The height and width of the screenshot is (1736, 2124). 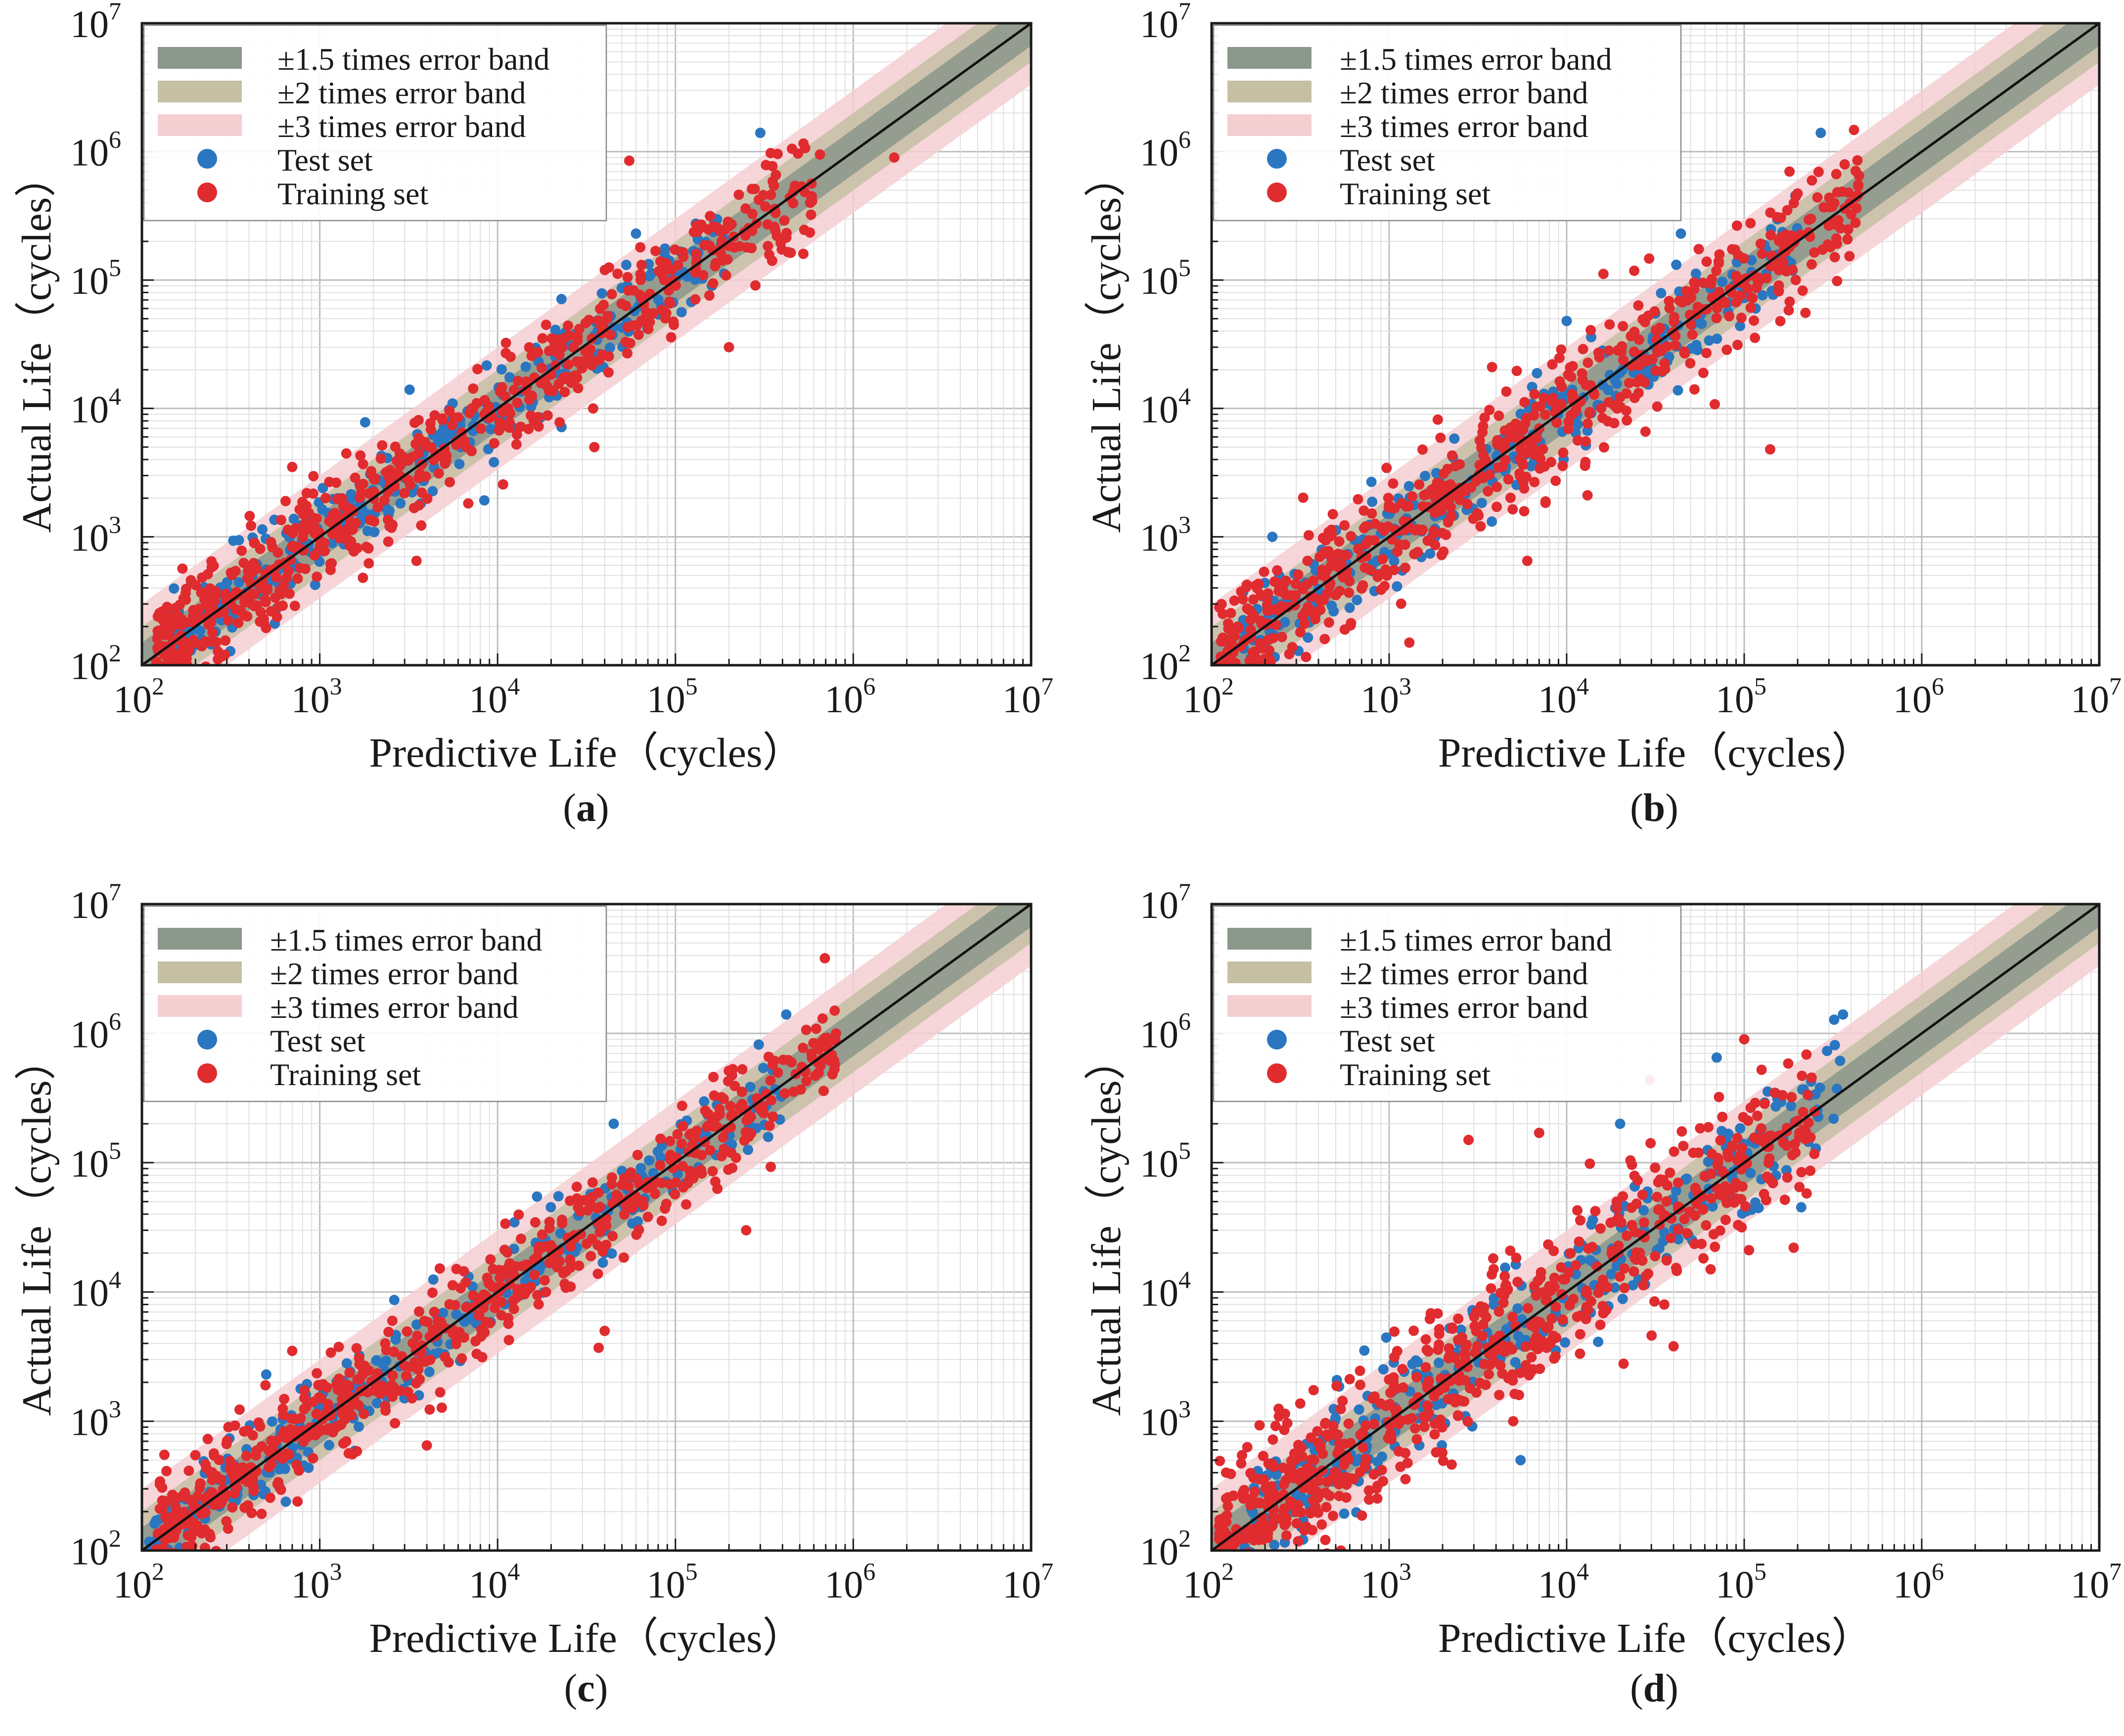 I want to click on x-tick-exp: 7, so click(x=1047, y=1571).